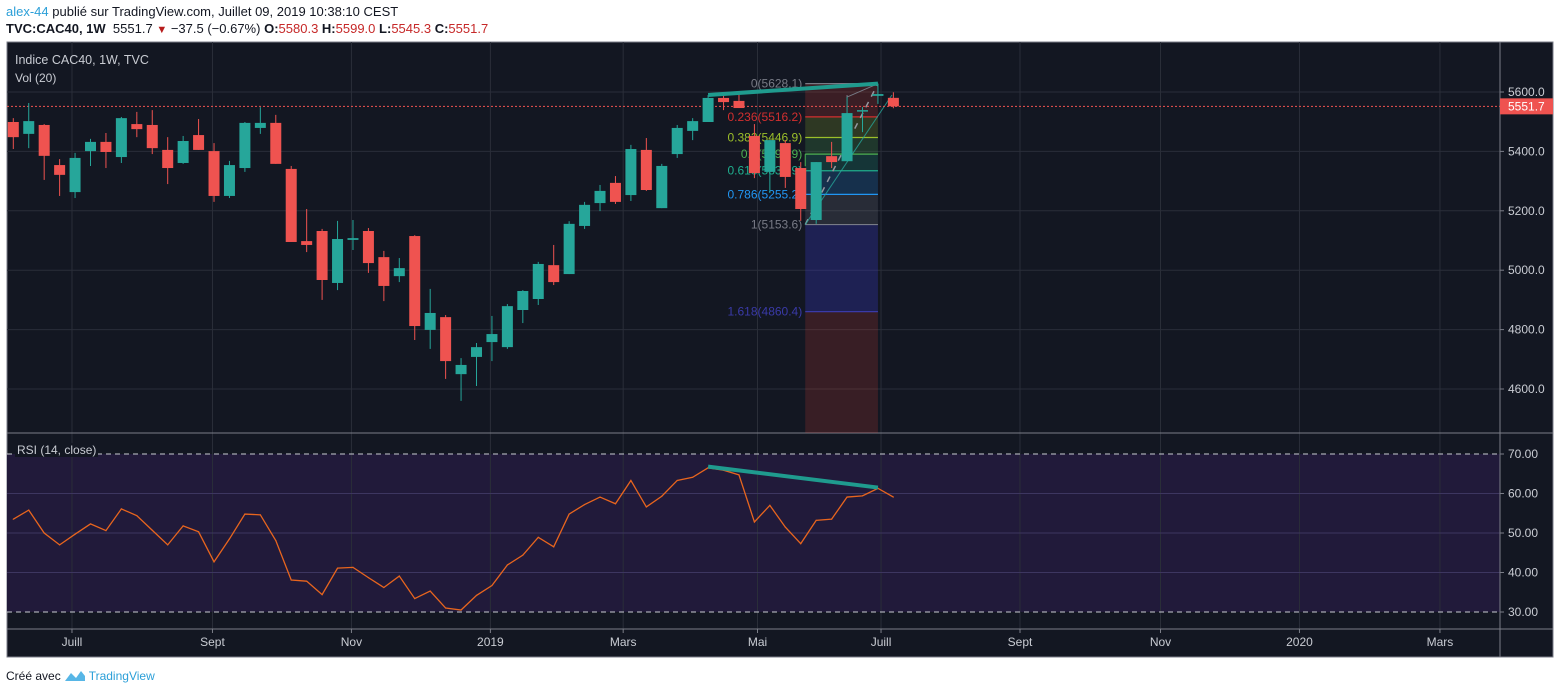 The height and width of the screenshot is (694, 1560). I want to click on fib-zone, so click(841, 268).